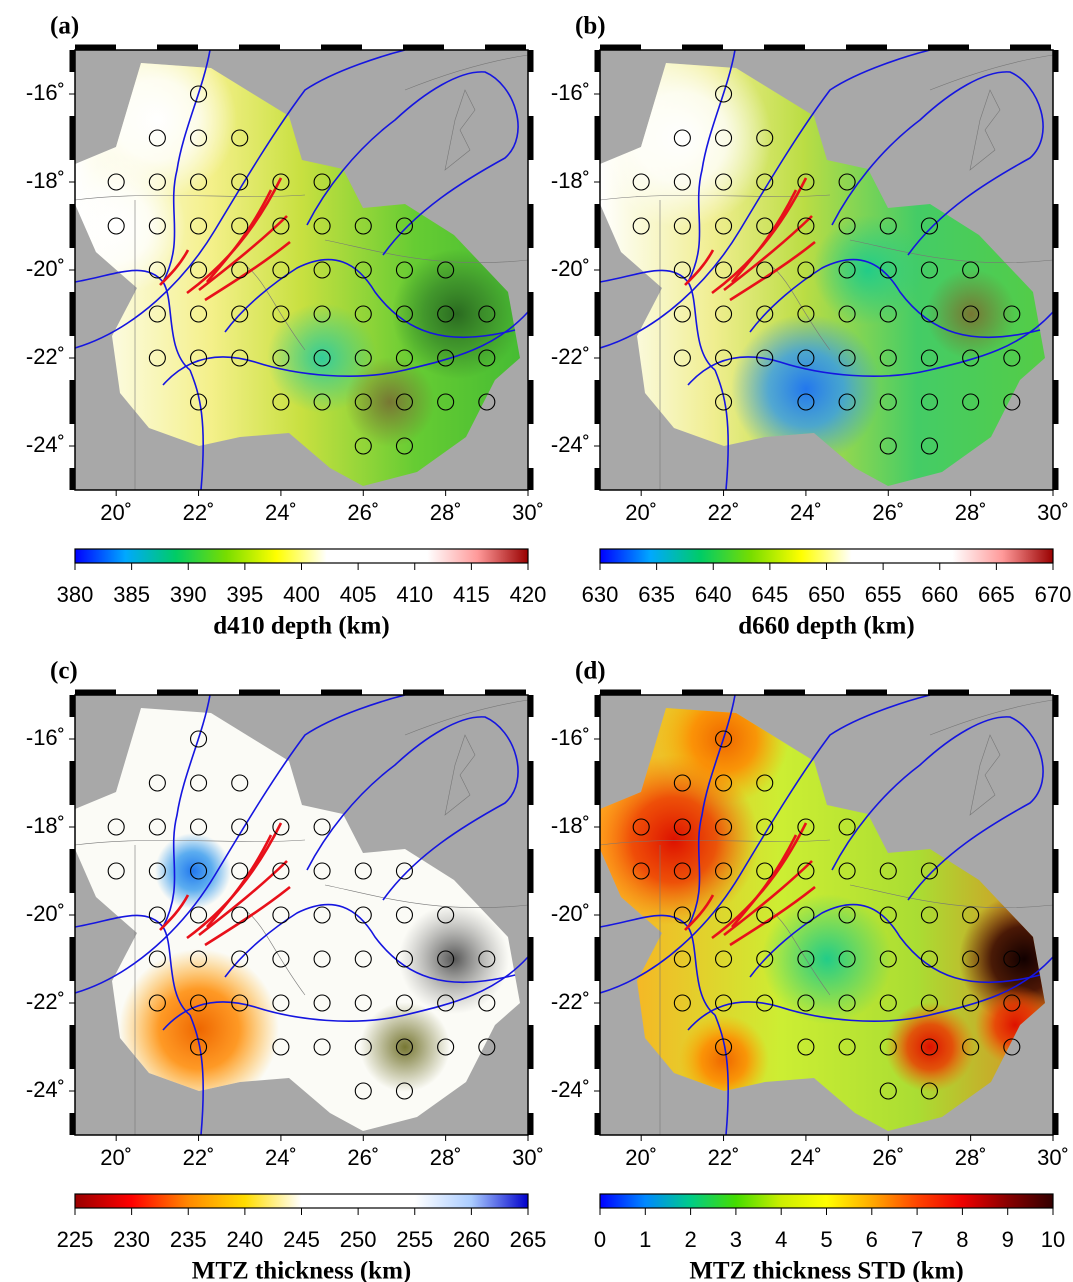  I want to click on colorbar-tick-label: 670, so click(1053, 594).